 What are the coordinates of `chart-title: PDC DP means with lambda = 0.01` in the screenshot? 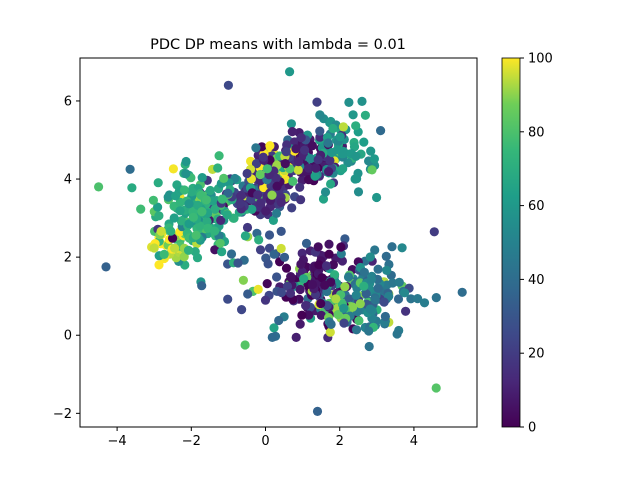 It's located at (278, 45).